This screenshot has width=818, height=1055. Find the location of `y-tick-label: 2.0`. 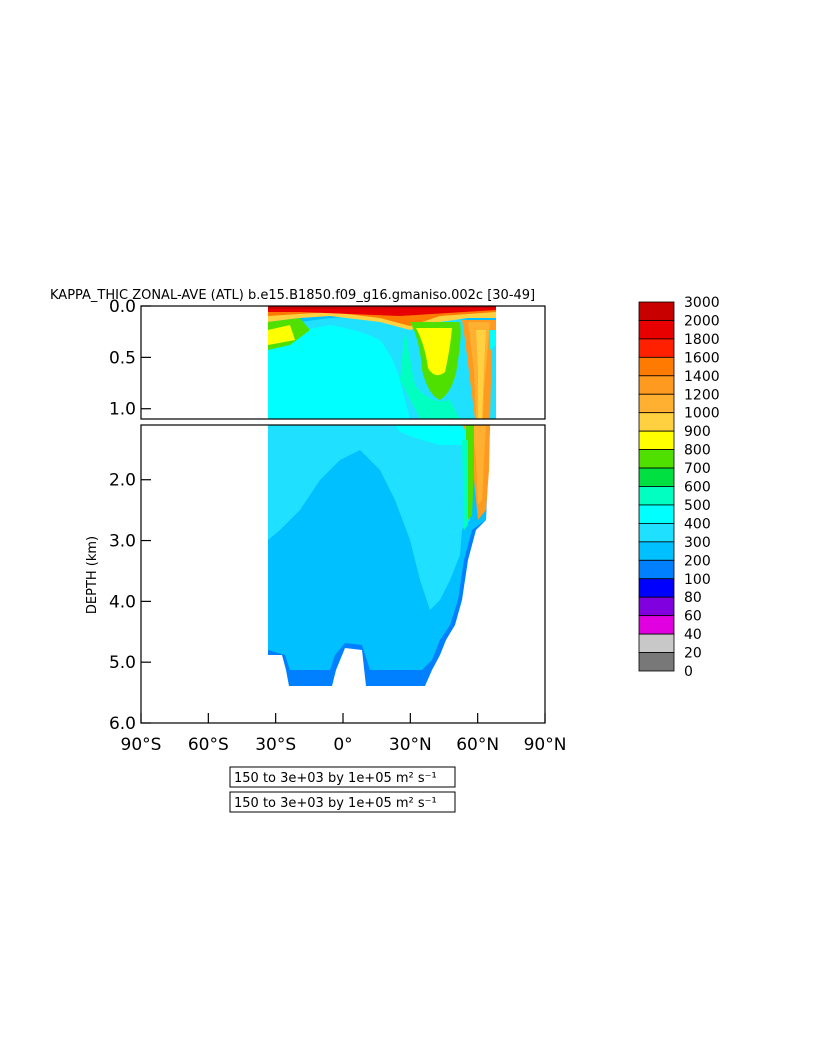

y-tick-label: 2.0 is located at coordinates (122, 481).